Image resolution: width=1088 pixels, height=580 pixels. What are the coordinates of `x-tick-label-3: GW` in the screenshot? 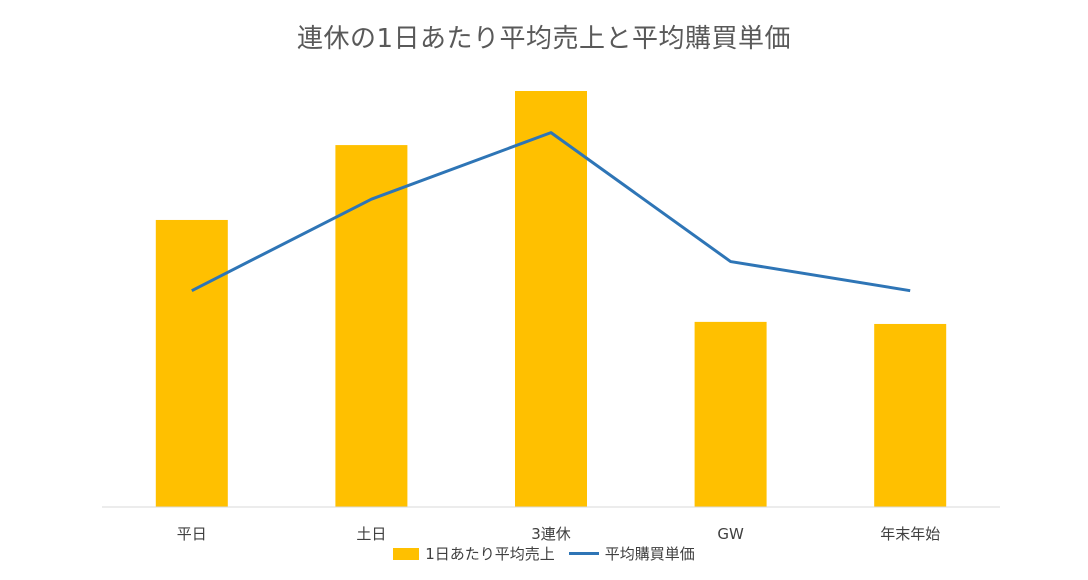 It's located at (730, 534).